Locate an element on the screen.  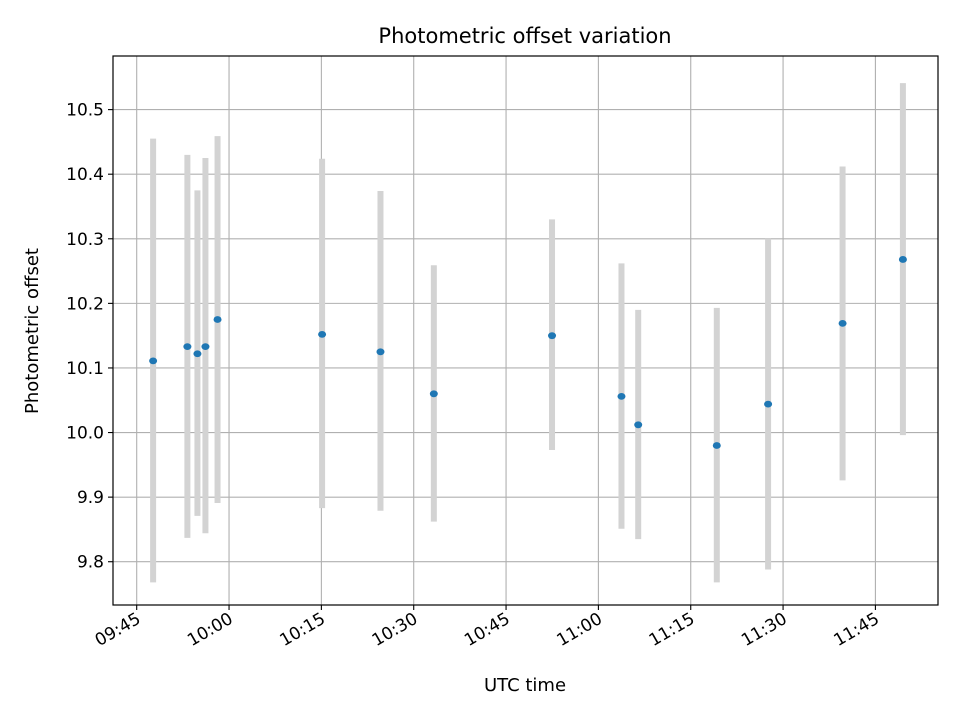
y-tick-label: 10.2 is located at coordinates (85, 304).